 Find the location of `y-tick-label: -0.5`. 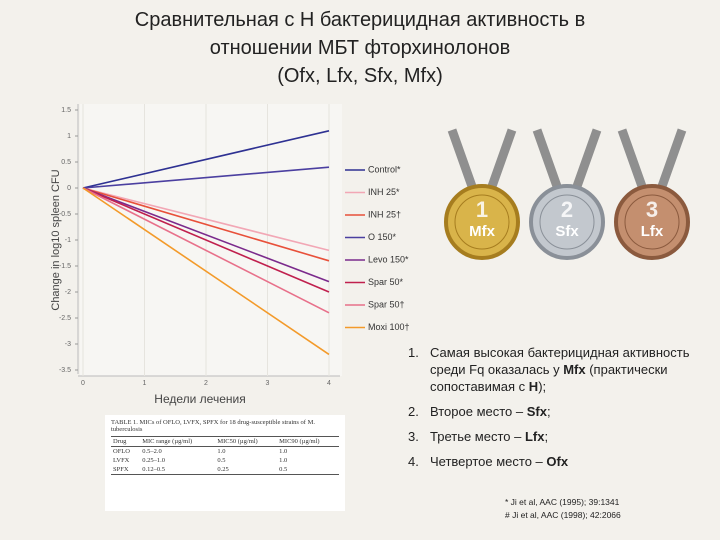

y-tick-label: -0.5 is located at coordinates (65, 214).